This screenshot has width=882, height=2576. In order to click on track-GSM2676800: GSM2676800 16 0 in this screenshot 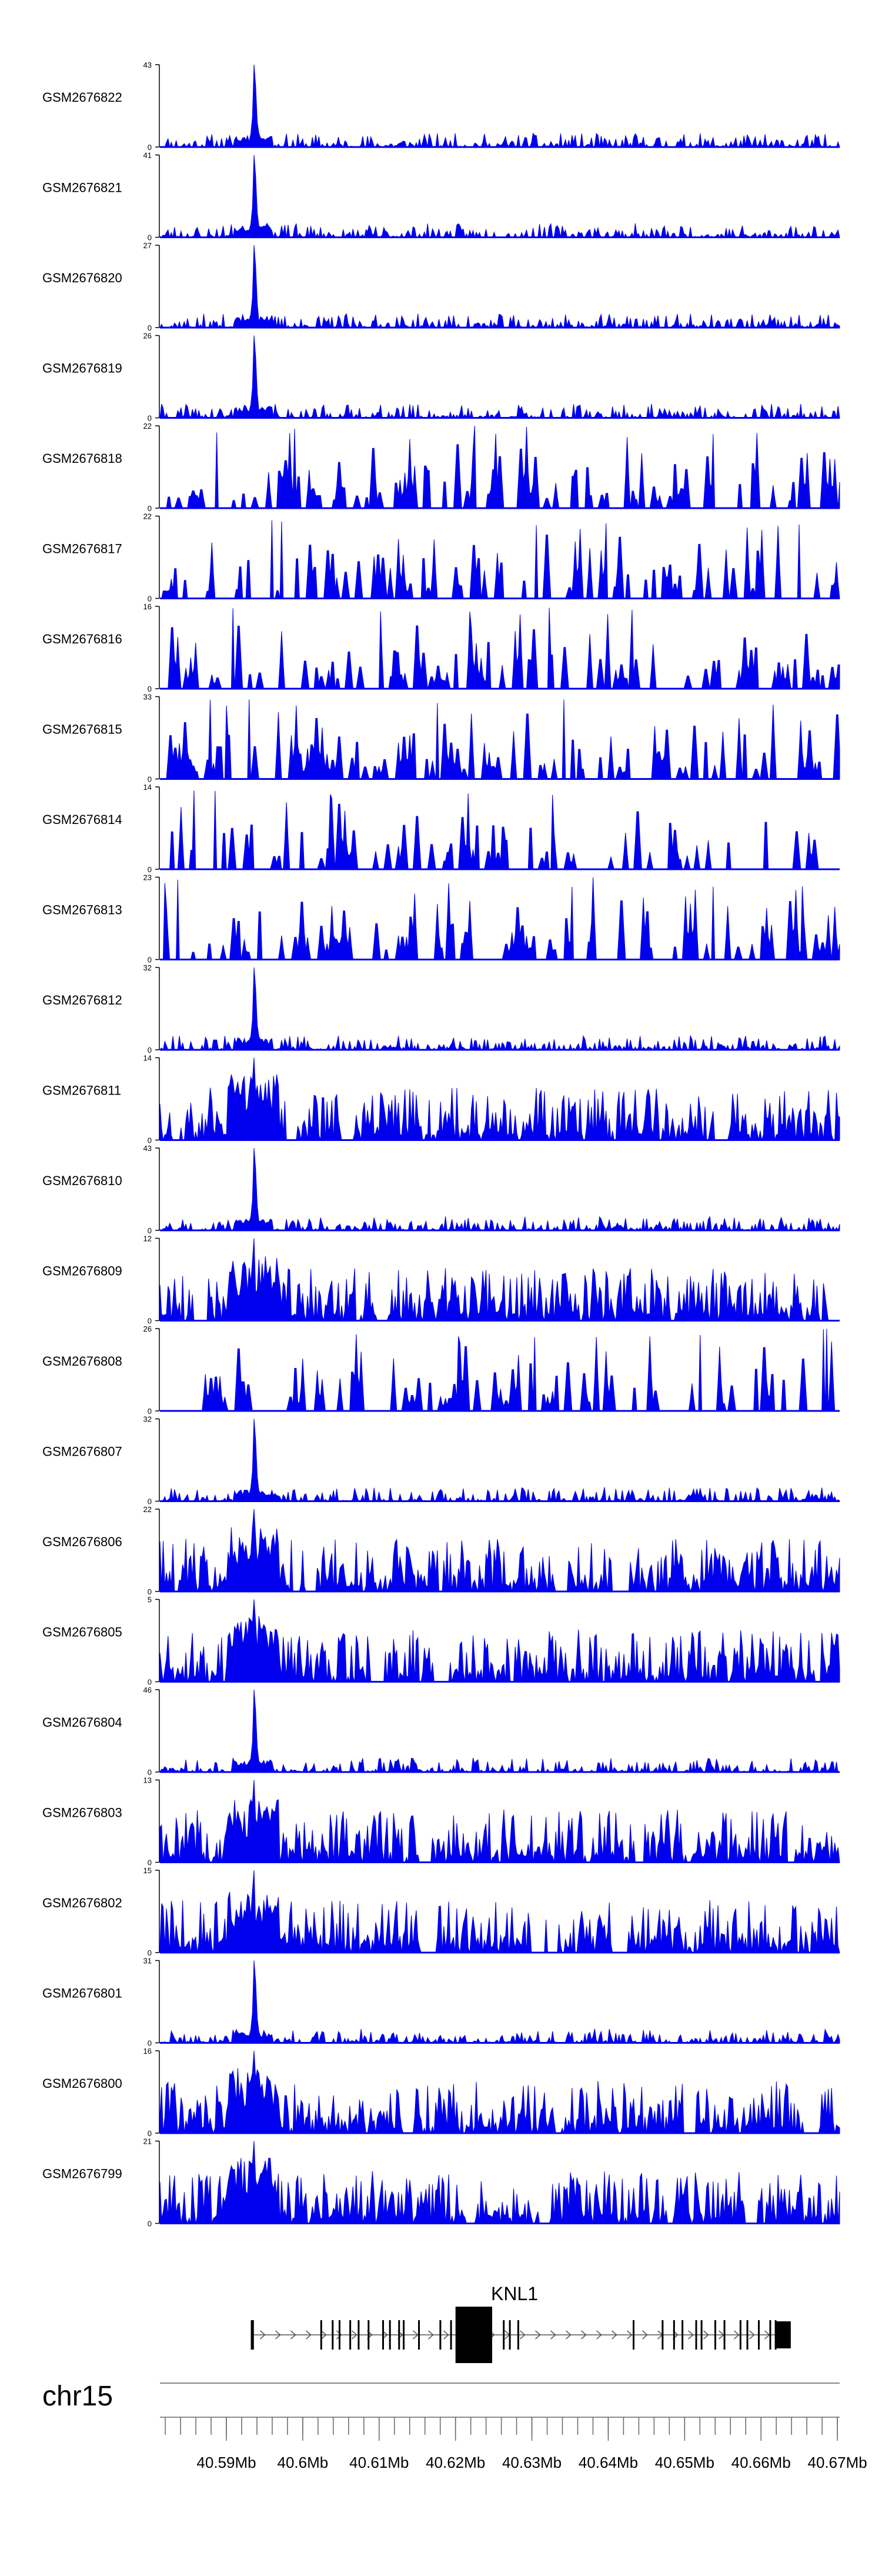, I will do `click(441, 2092)`.